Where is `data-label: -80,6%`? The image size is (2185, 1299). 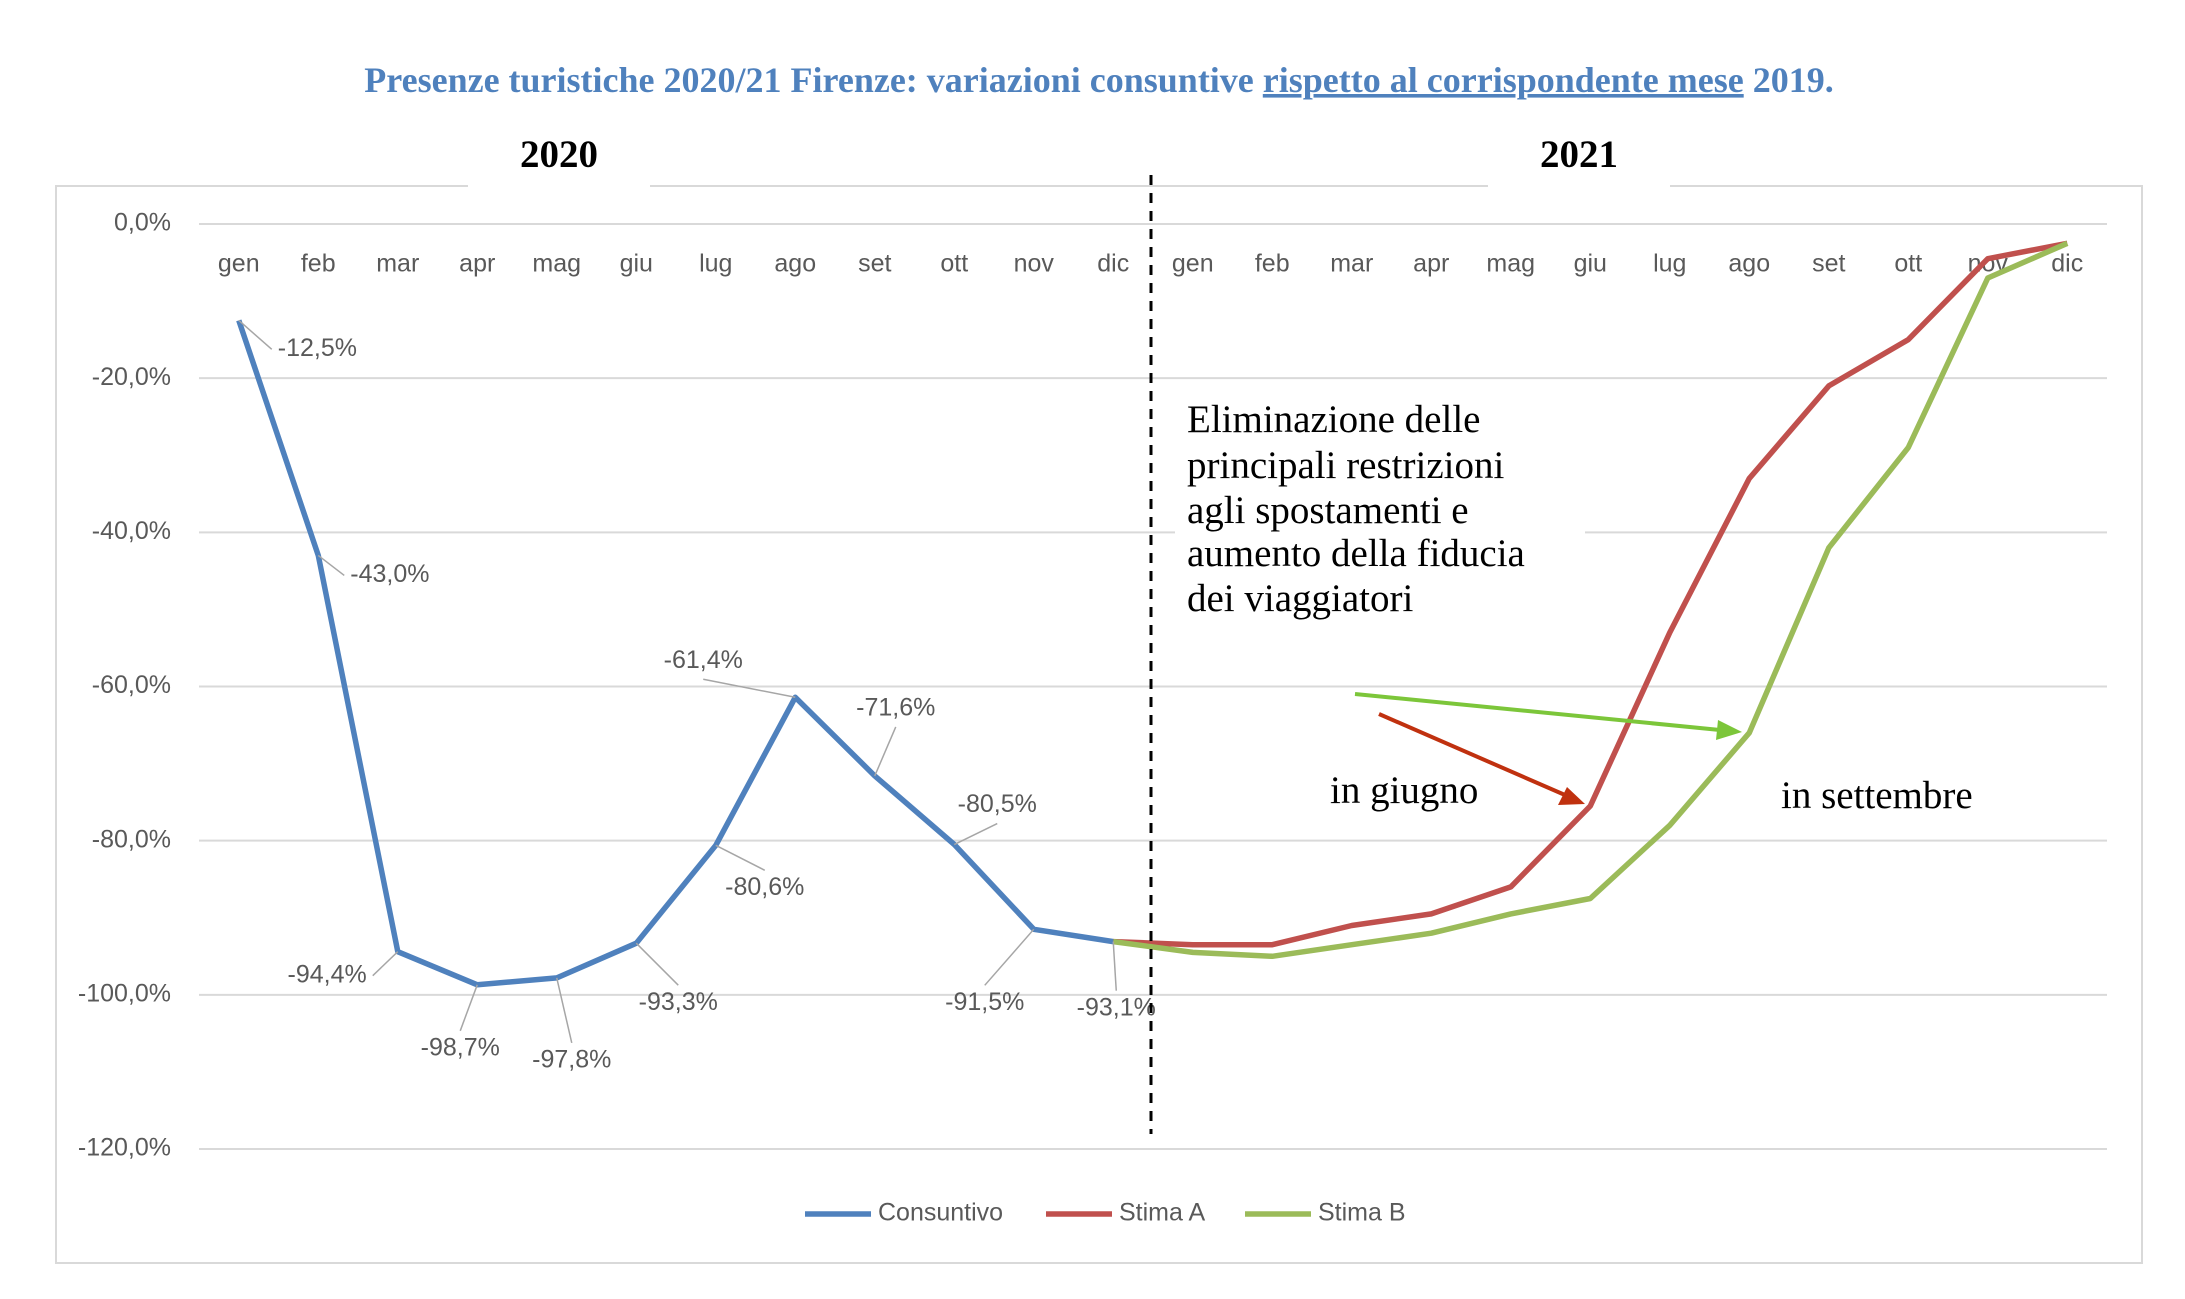 data-label: -80,6% is located at coordinates (764, 887).